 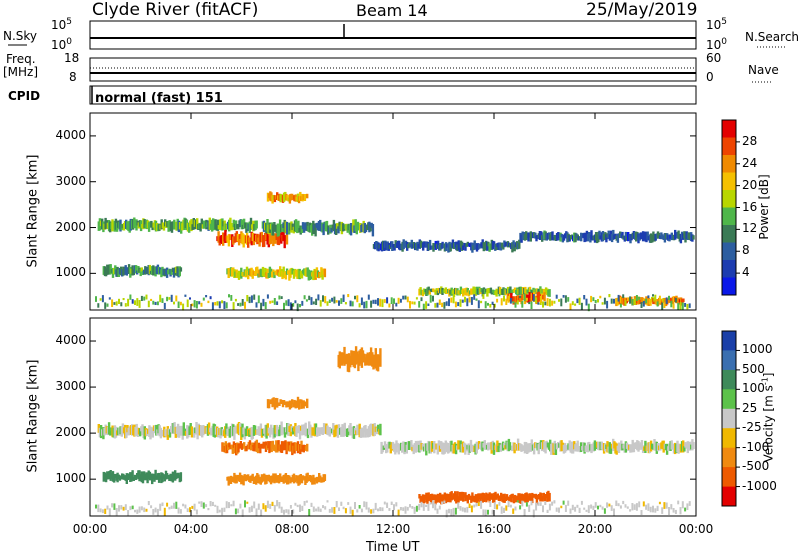 I want to click on power-colorbar-title: Power [dB], so click(x=764, y=207).